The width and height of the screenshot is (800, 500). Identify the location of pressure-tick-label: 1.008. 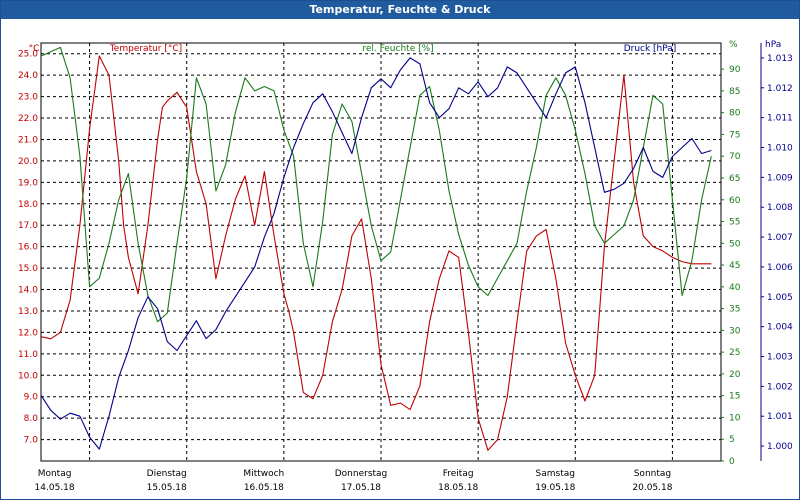
(780, 208).